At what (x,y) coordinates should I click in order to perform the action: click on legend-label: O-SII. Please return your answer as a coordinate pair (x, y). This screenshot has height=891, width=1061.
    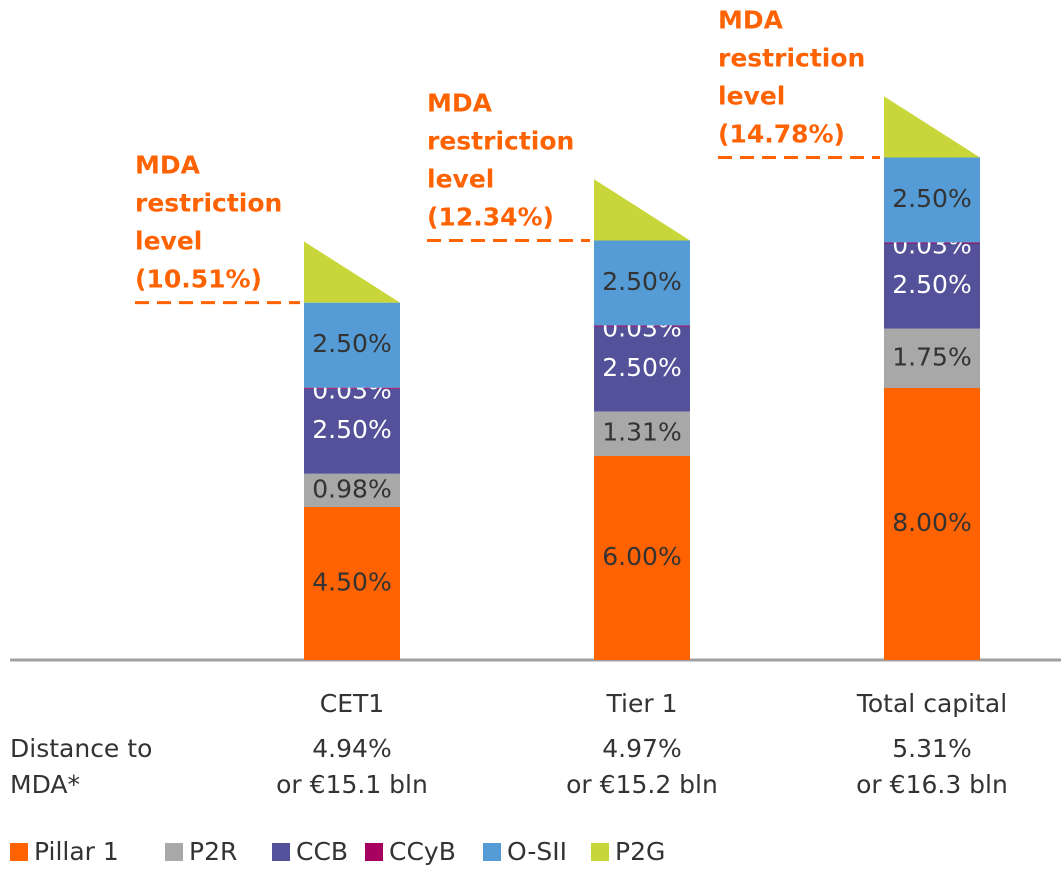
    Looking at the image, I should click on (537, 851).